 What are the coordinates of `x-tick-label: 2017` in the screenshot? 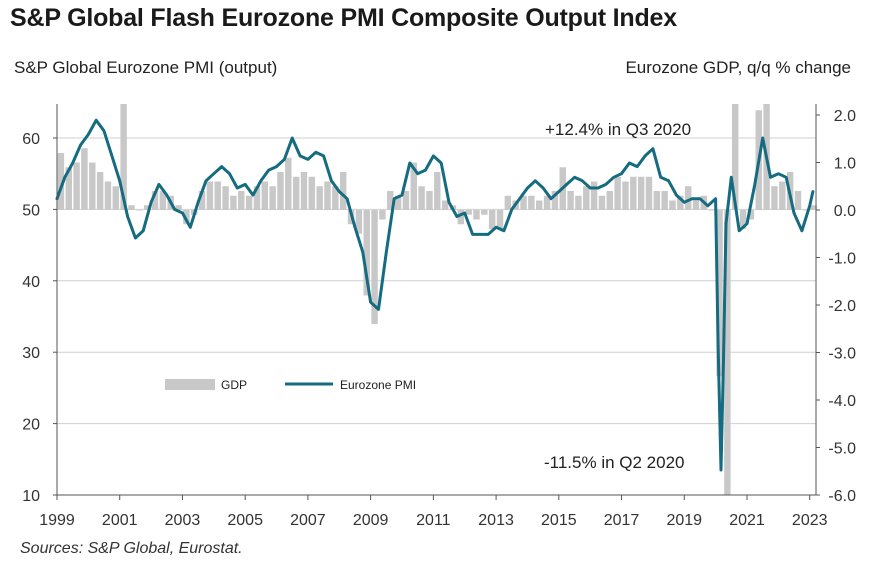 It's located at (622, 520).